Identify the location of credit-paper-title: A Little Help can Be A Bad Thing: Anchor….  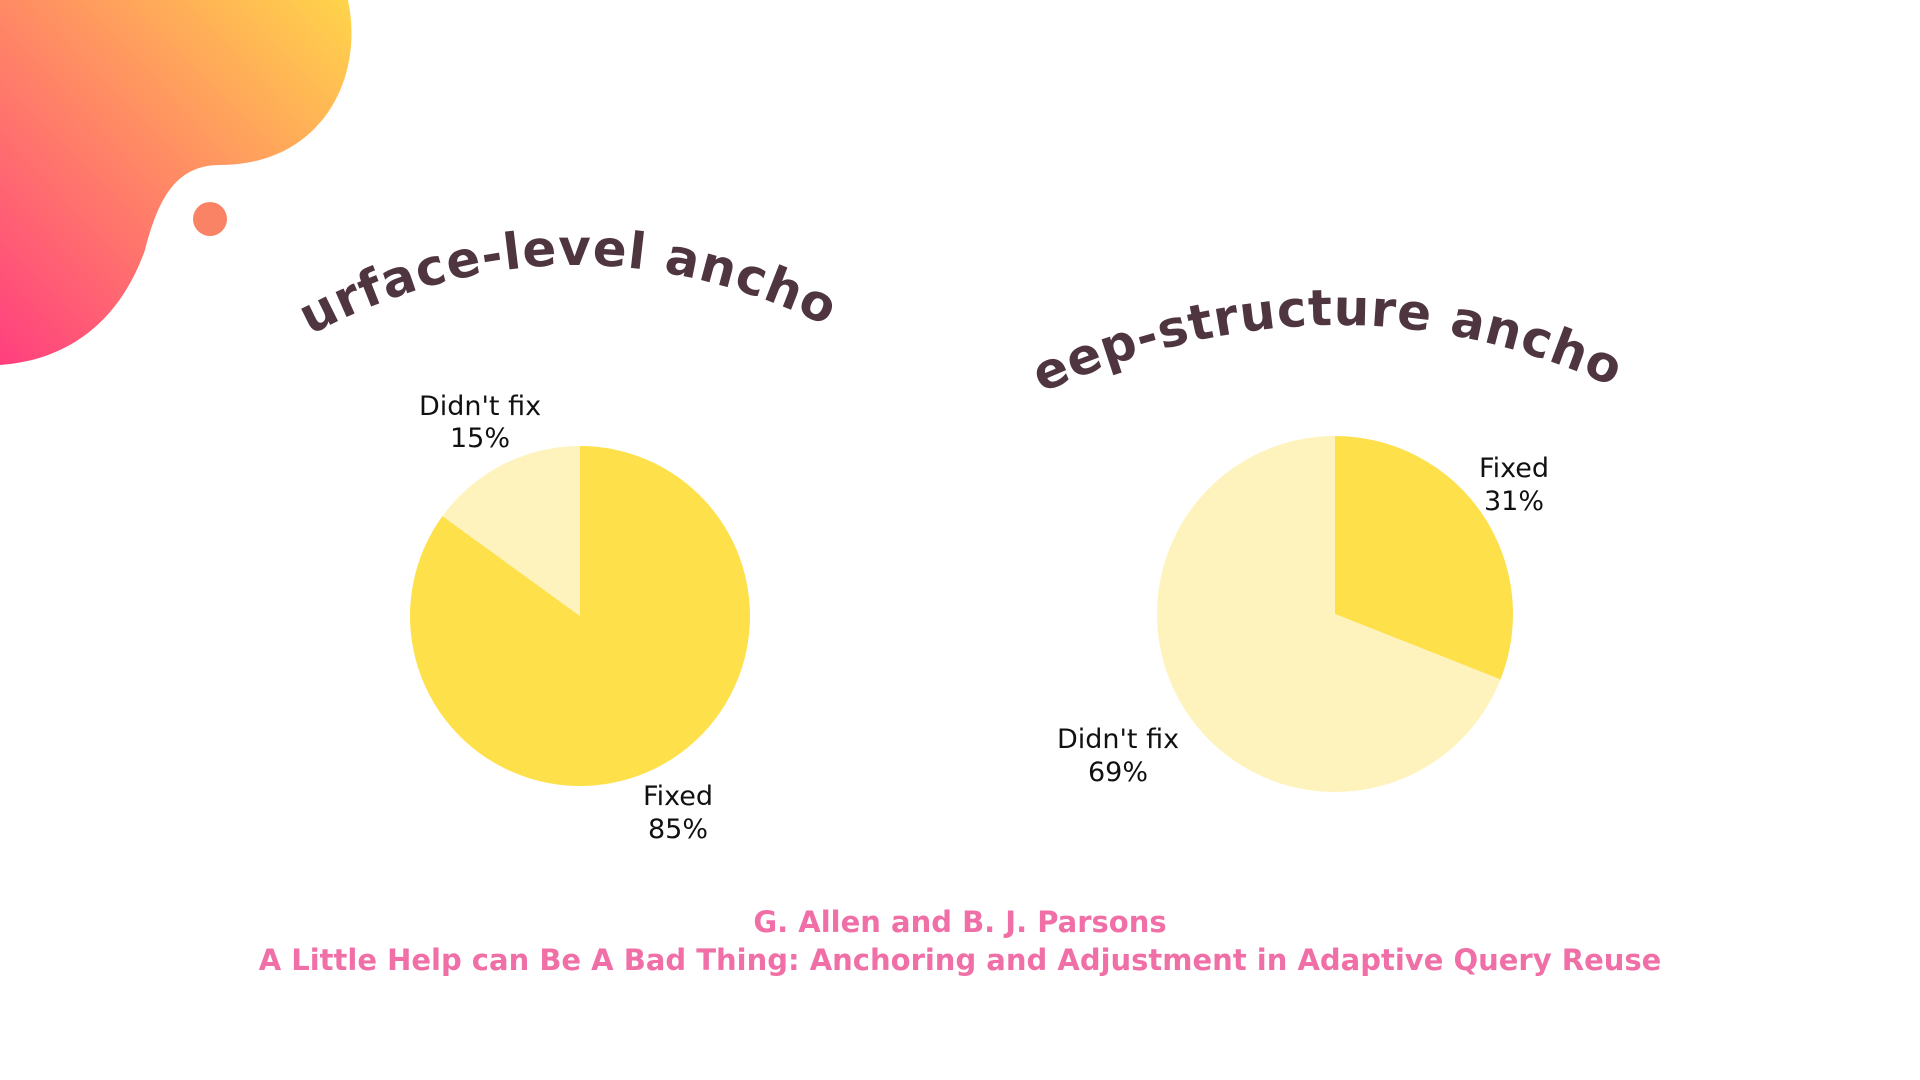
(960, 960).